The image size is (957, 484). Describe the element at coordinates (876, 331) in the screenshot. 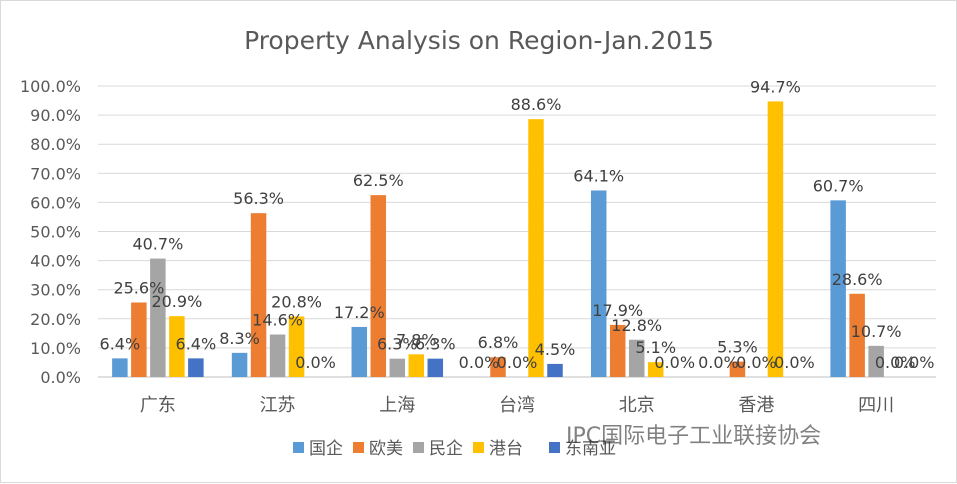

I see `data-label: 10.7%` at that location.